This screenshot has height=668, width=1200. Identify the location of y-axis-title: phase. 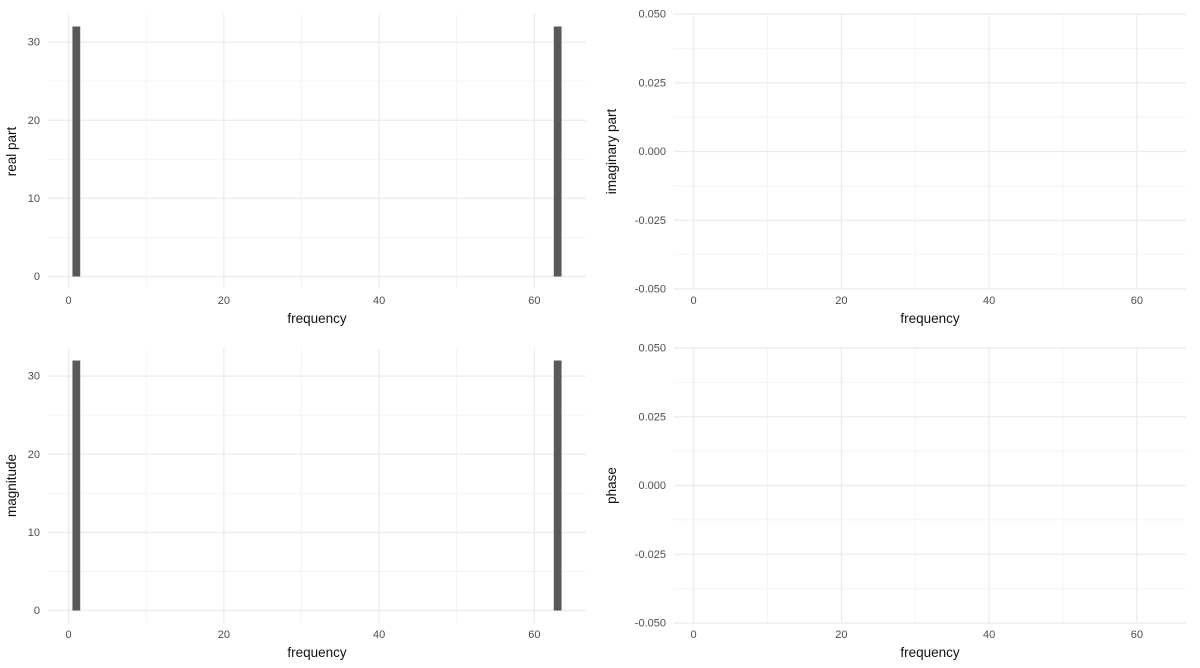
(611, 485).